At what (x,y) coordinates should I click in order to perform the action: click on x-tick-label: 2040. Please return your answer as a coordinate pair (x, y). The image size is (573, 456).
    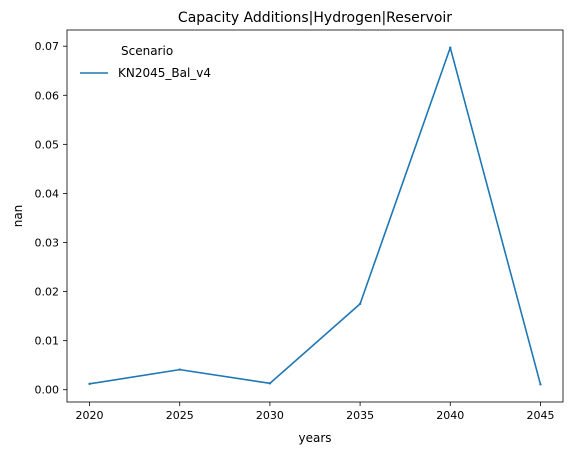
    Looking at the image, I should click on (450, 415).